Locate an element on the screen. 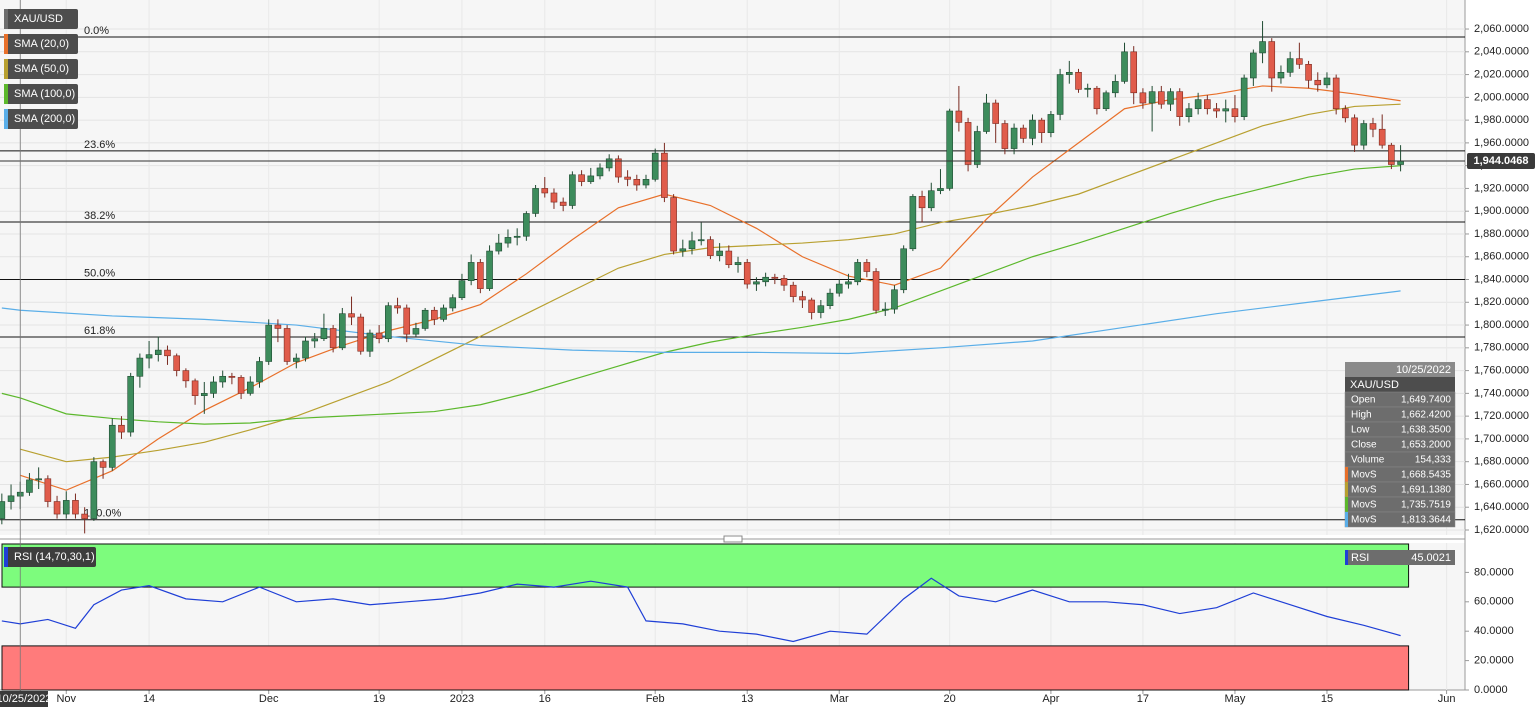 The width and height of the screenshot is (1536, 714). info-symbol-row is located at coordinates (1400, 384).